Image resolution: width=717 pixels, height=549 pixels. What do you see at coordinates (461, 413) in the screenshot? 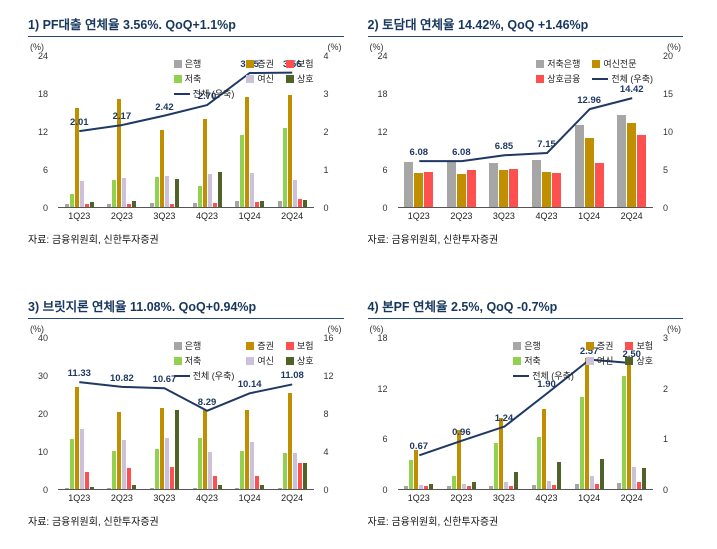
I see `bar-group-2Q23` at bounding box center [461, 413].